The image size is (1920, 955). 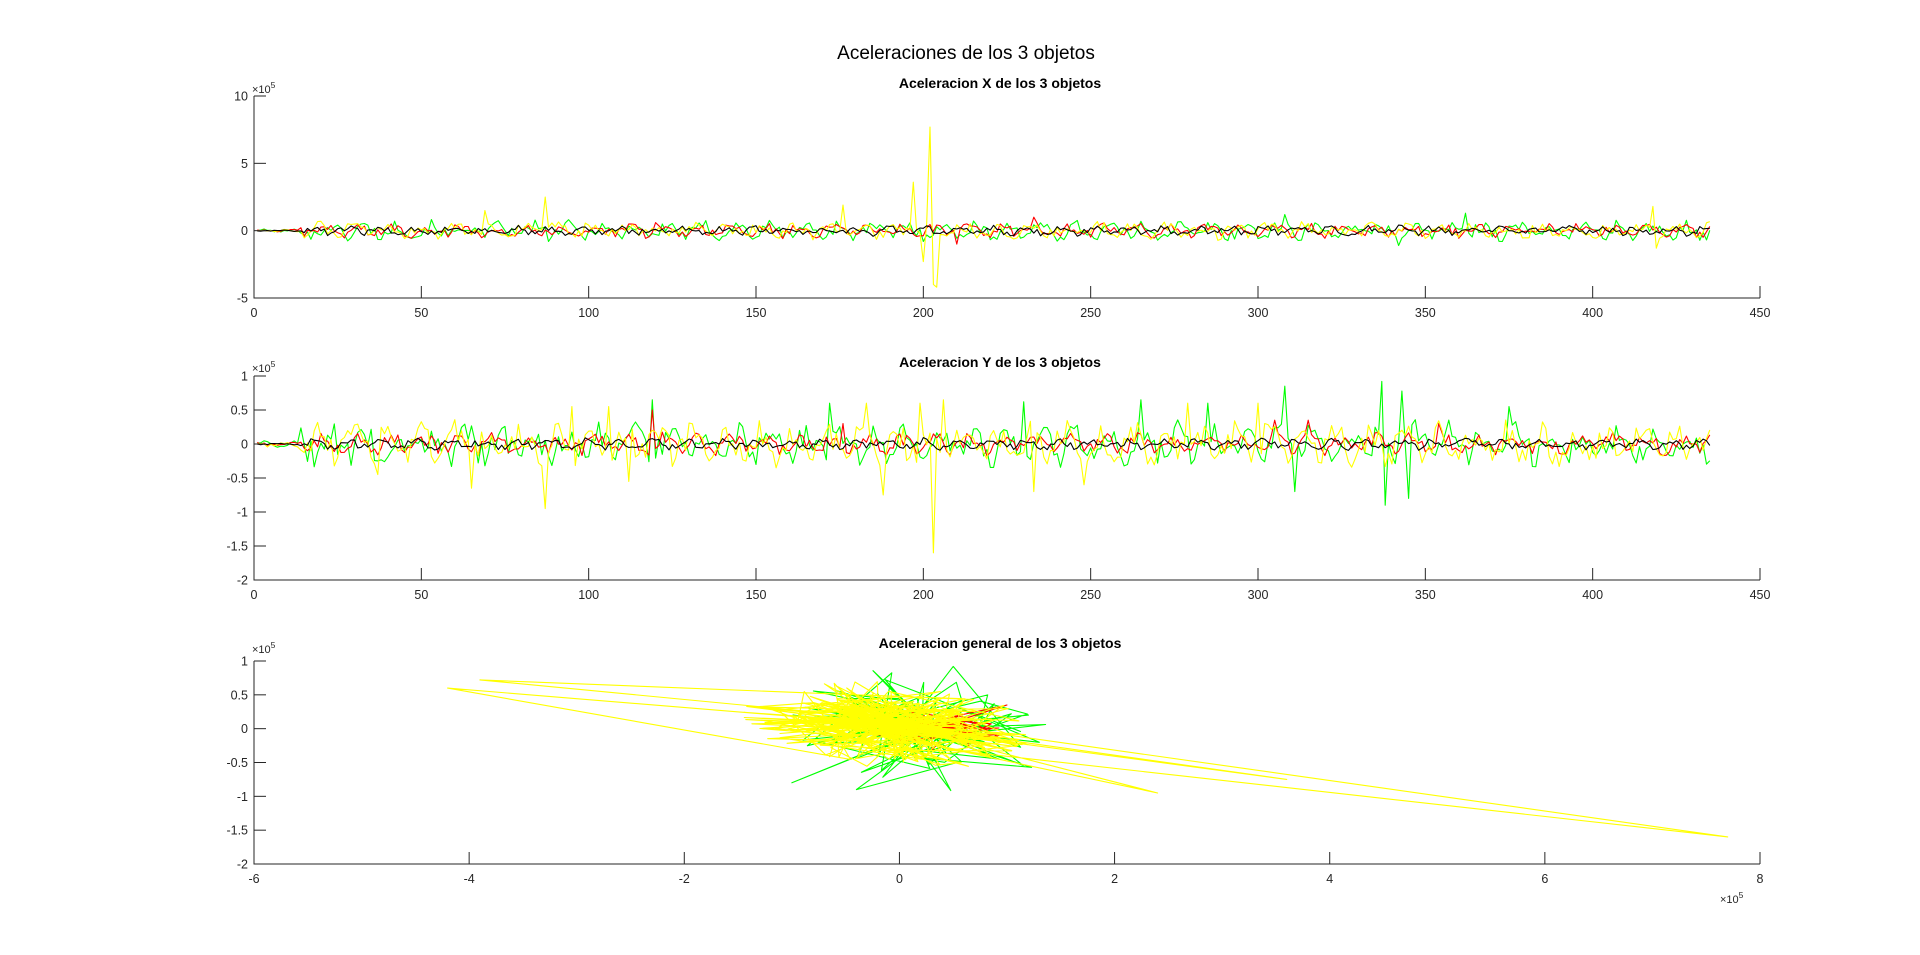 I want to click on subplot-3-x-multiplier: ×10⁵, so click(x=1732, y=898).